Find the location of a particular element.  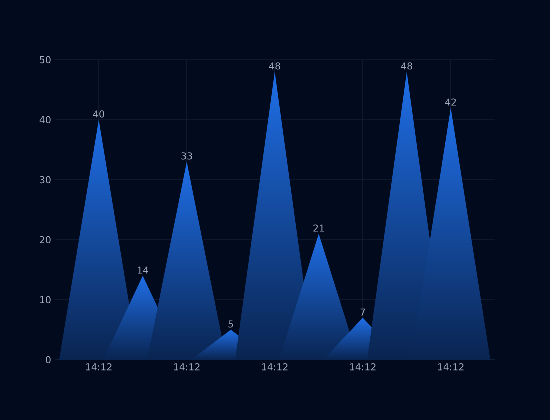

y-tick-label: 10 is located at coordinates (45, 300).